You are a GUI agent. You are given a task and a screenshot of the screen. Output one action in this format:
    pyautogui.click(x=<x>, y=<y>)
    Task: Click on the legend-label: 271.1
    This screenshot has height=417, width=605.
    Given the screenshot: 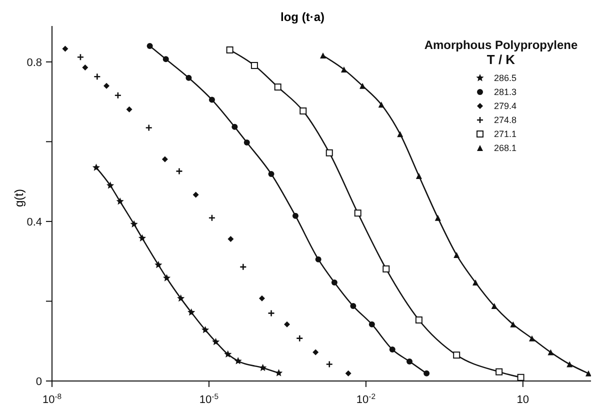 What is the action you would take?
    pyautogui.click(x=506, y=134)
    